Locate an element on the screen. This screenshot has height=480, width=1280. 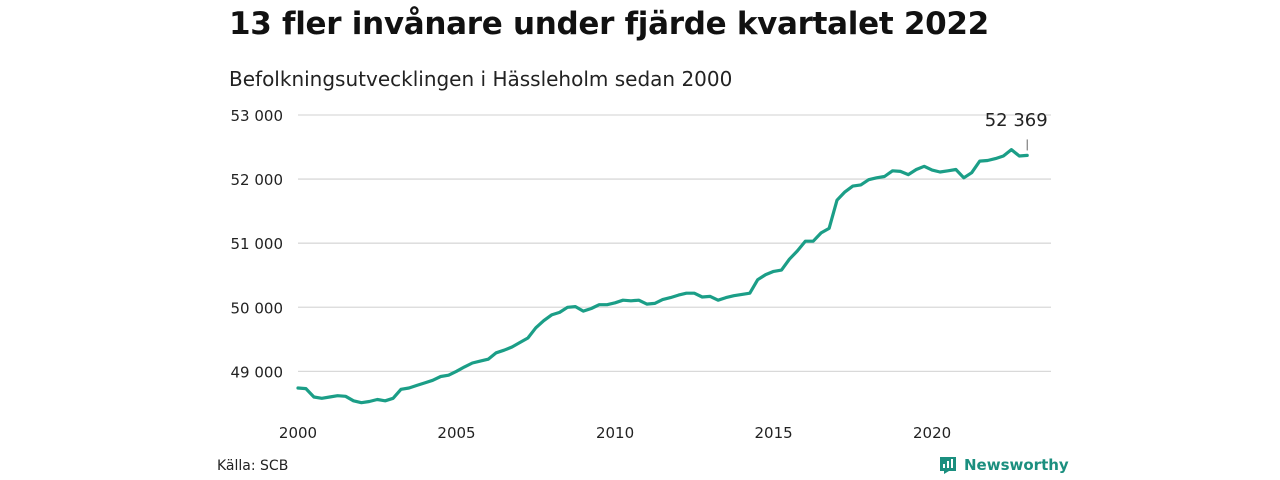
source-note: Källa: SCB is located at coordinates (253, 466).